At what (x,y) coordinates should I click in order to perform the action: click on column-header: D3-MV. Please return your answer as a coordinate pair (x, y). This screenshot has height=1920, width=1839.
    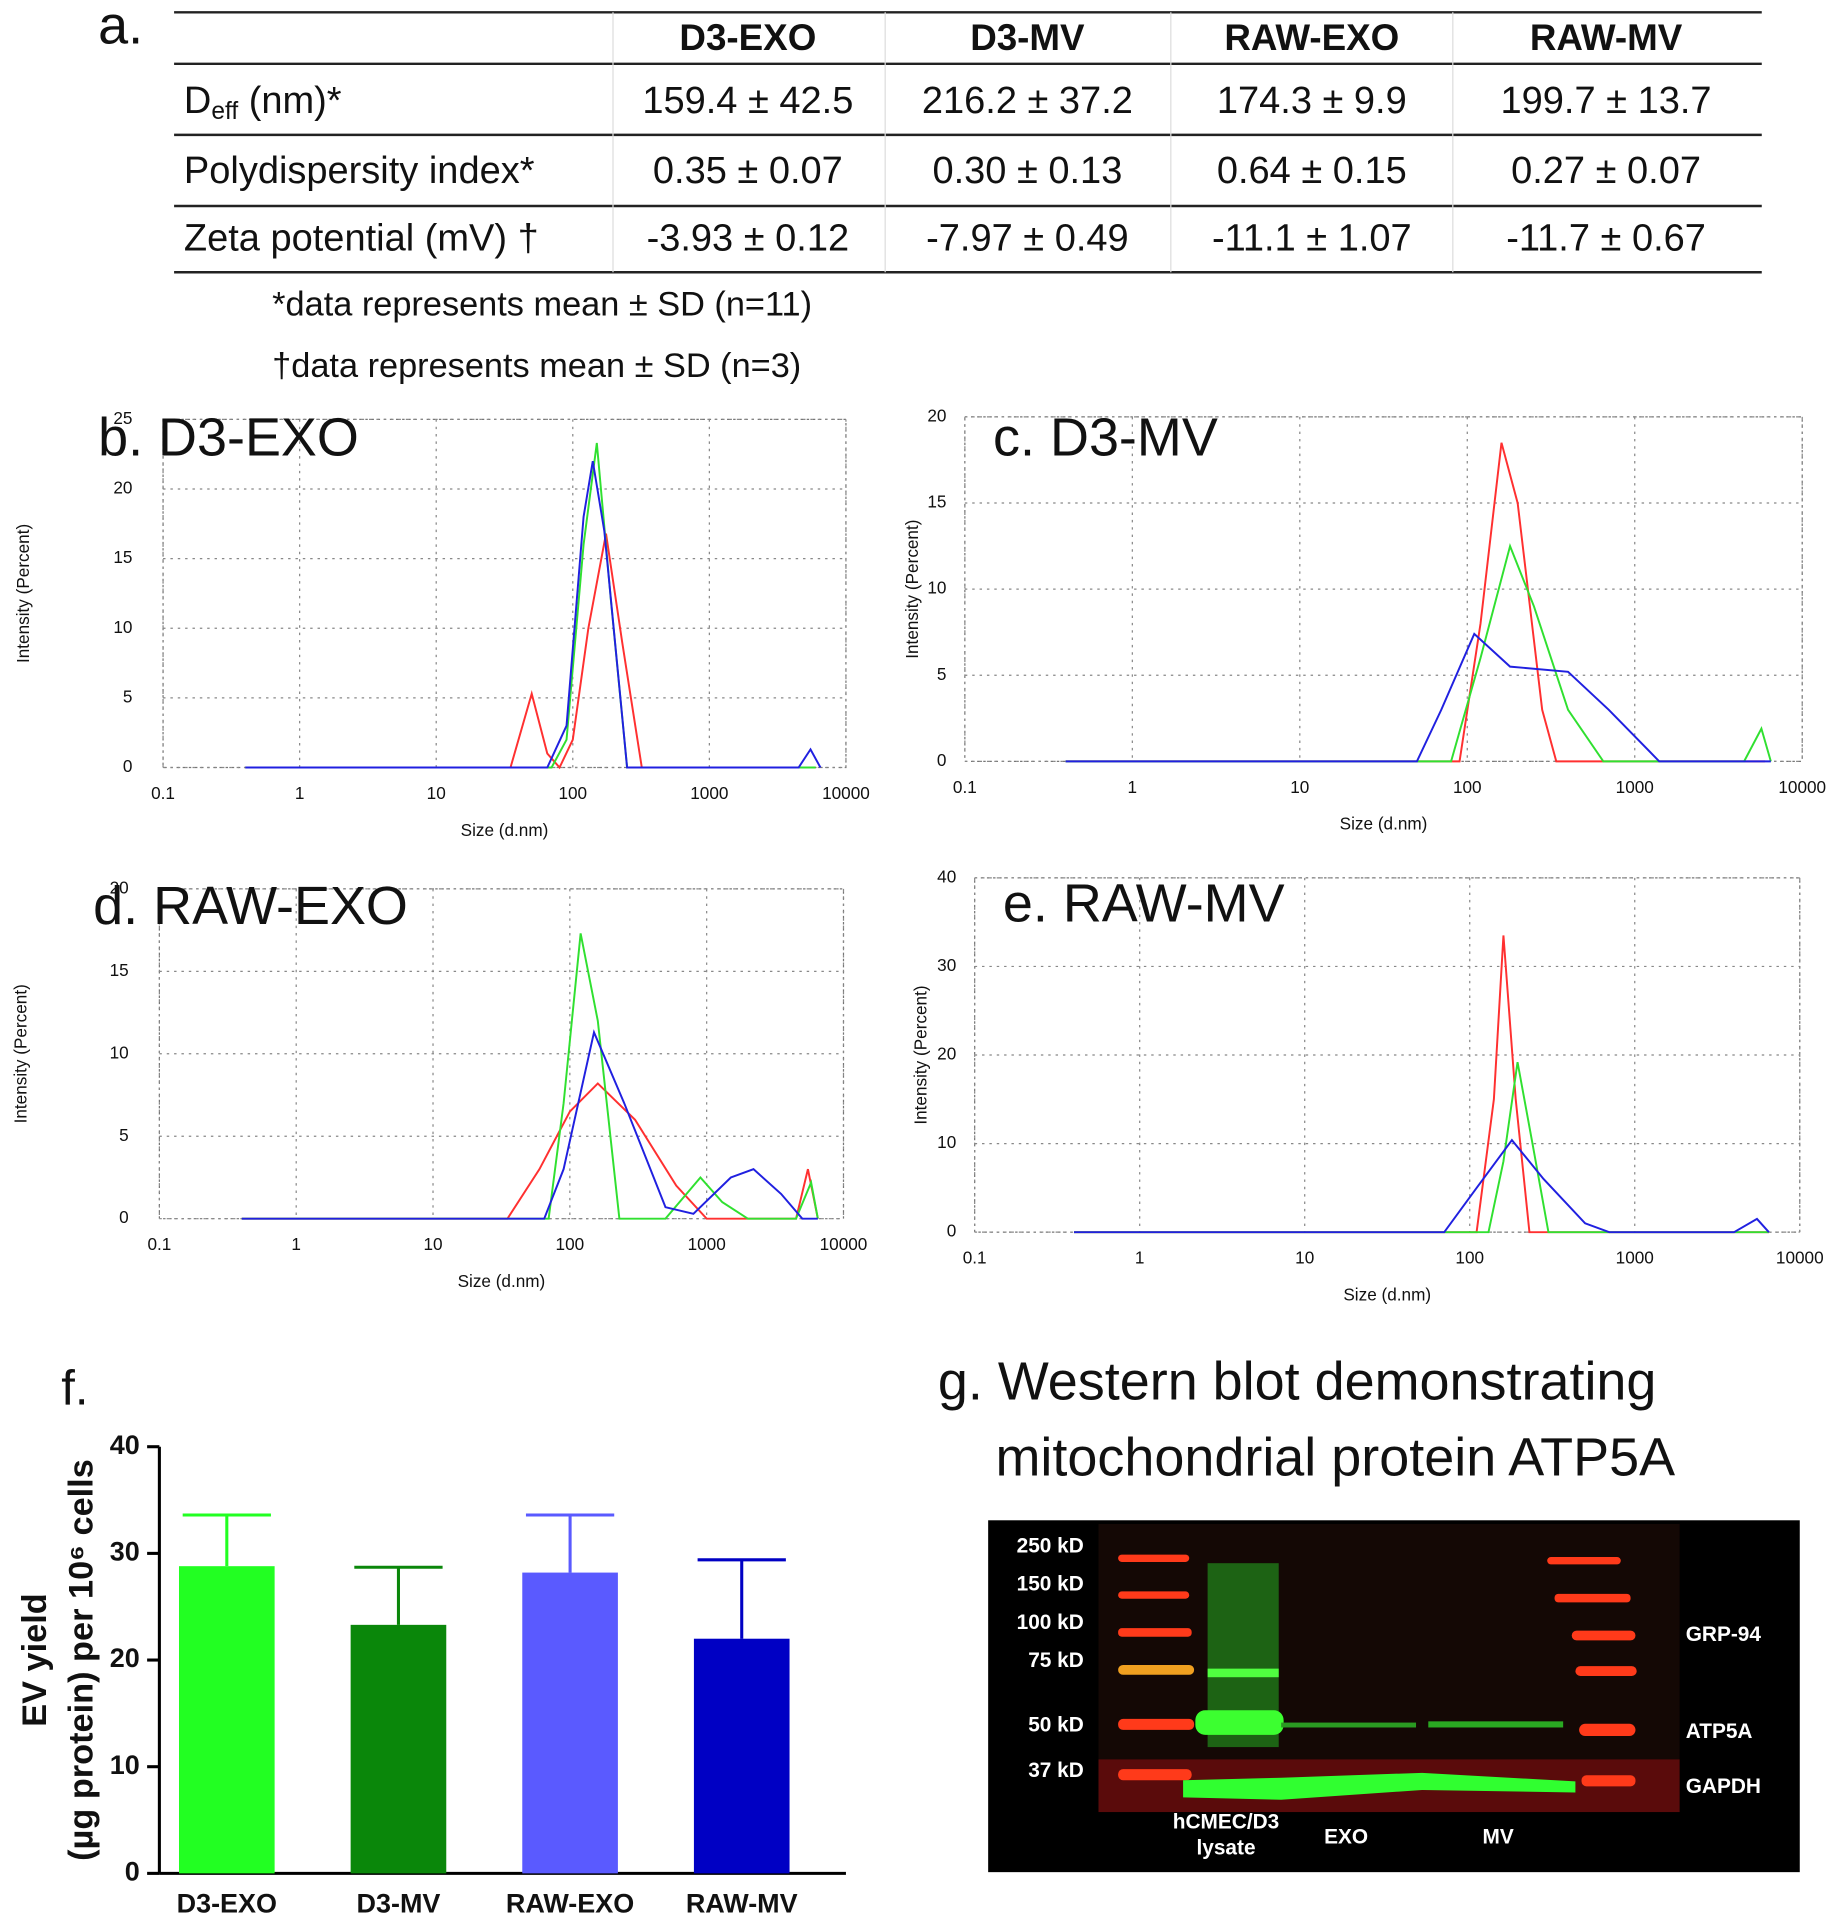
    Looking at the image, I should click on (1027, 37).